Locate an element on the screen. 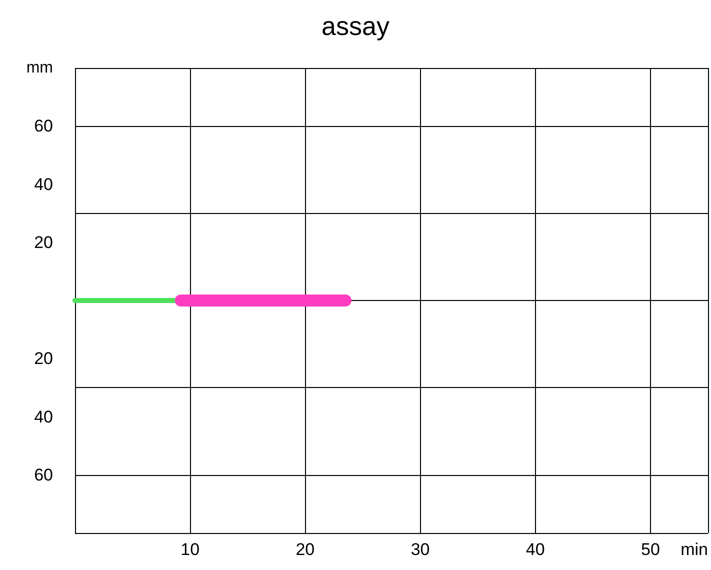 The image size is (711, 570). x-tick-label: 50 is located at coordinates (650, 549).